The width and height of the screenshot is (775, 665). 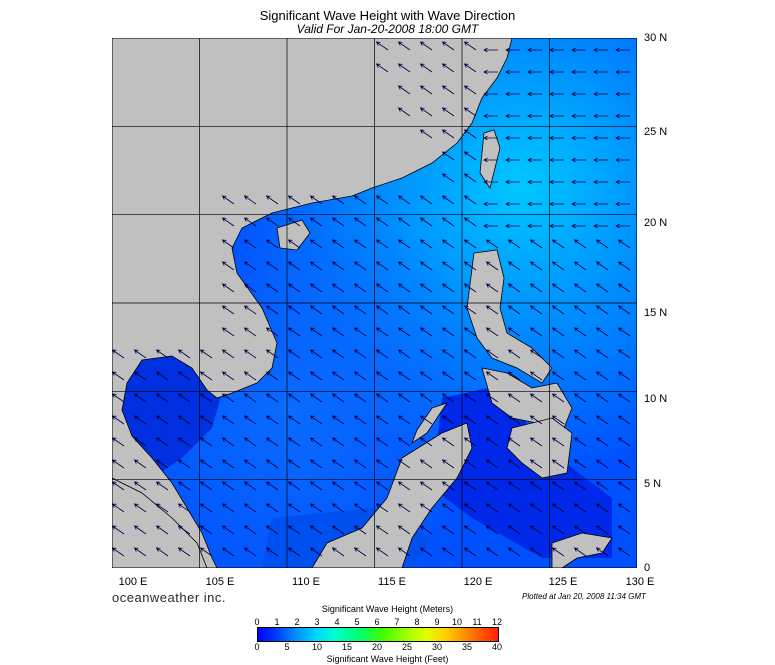 What do you see at coordinates (378, 634) in the screenshot?
I see `colorbar-scale` at bounding box center [378, 634].